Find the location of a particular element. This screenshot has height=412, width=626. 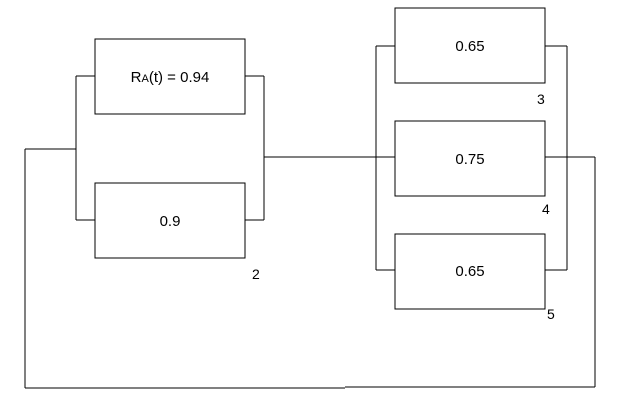

block-4: 0.75 4 is located at coordinates (472, 168).